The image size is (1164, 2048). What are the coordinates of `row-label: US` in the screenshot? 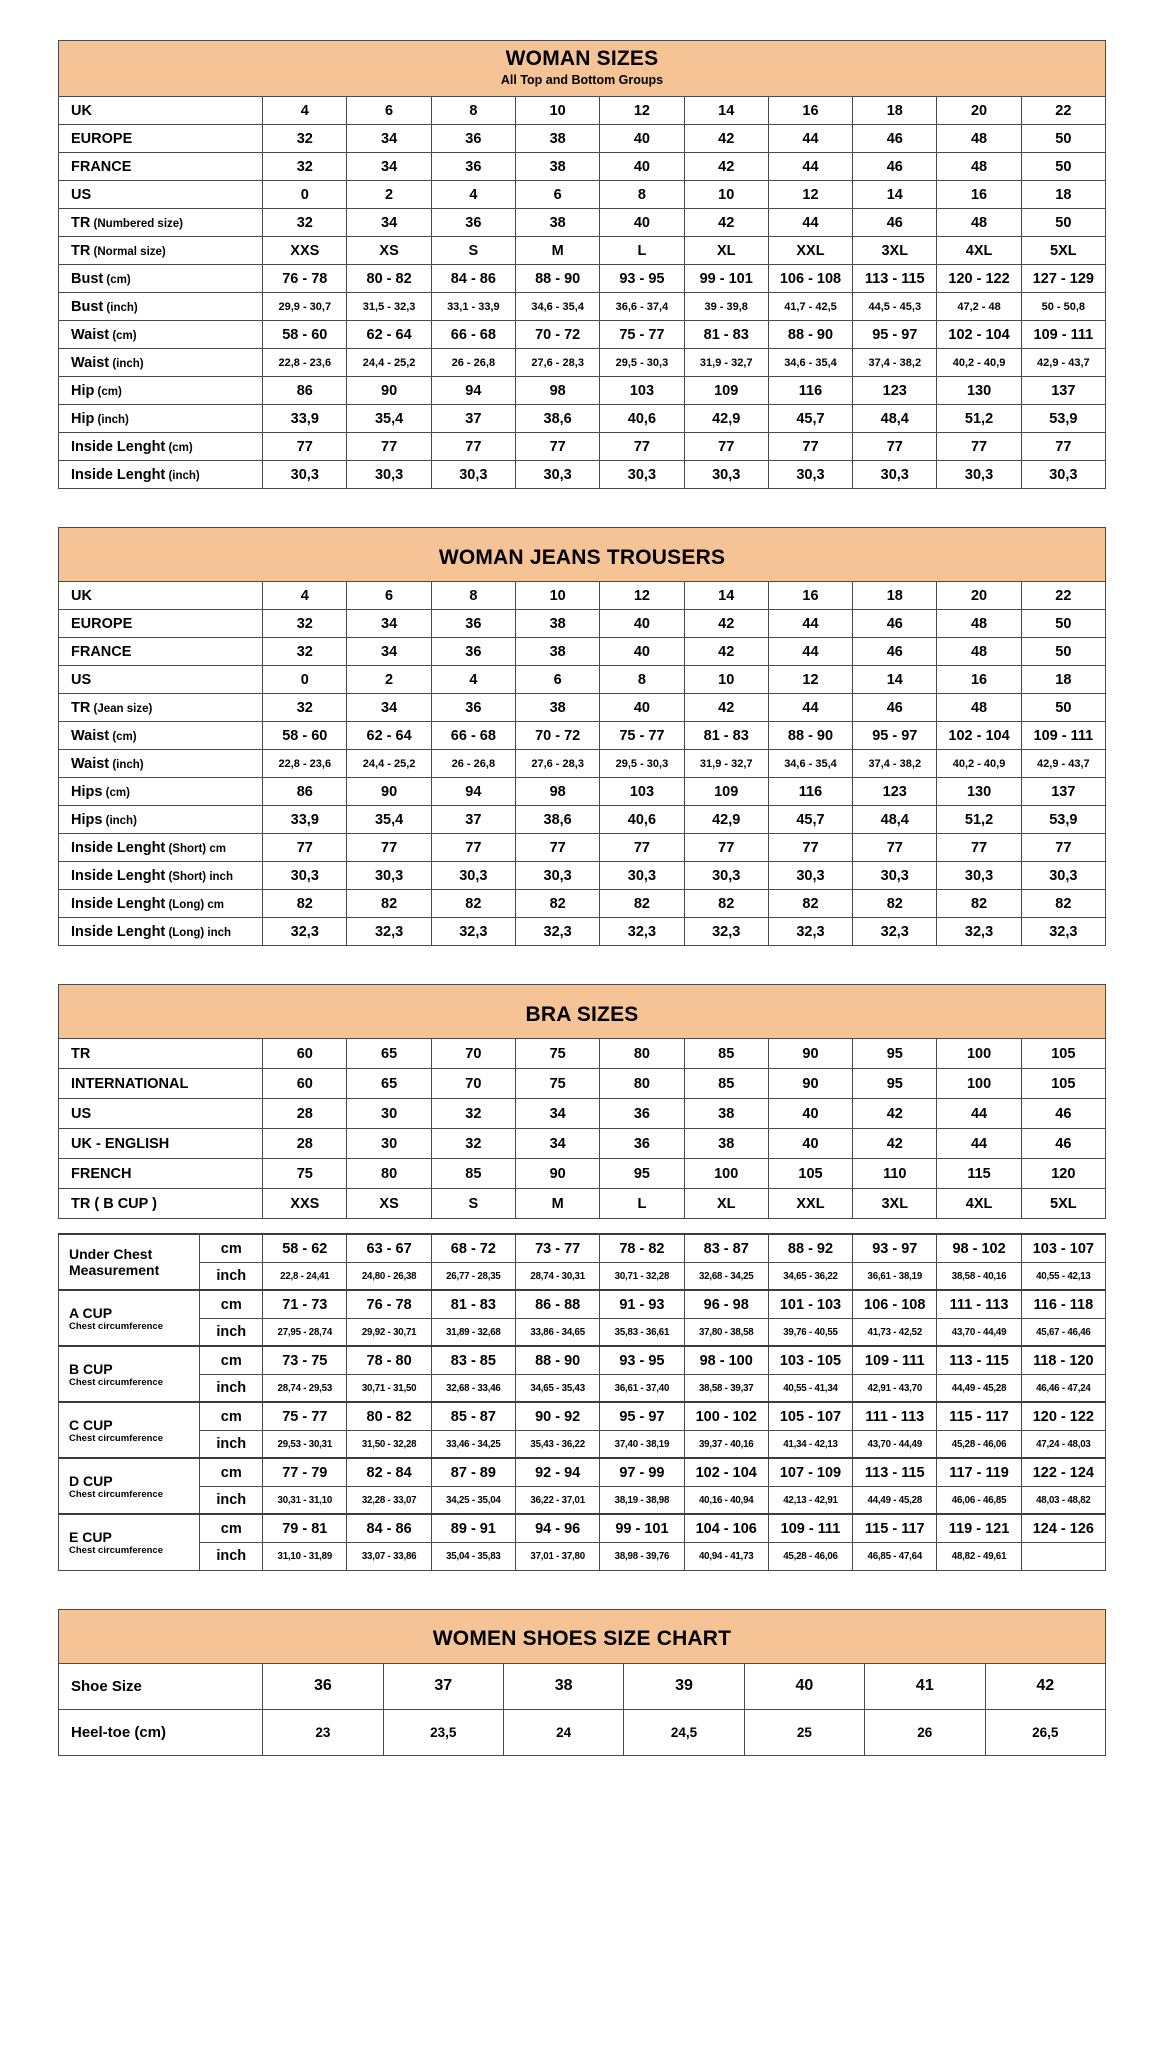 It's located at (160, 195).